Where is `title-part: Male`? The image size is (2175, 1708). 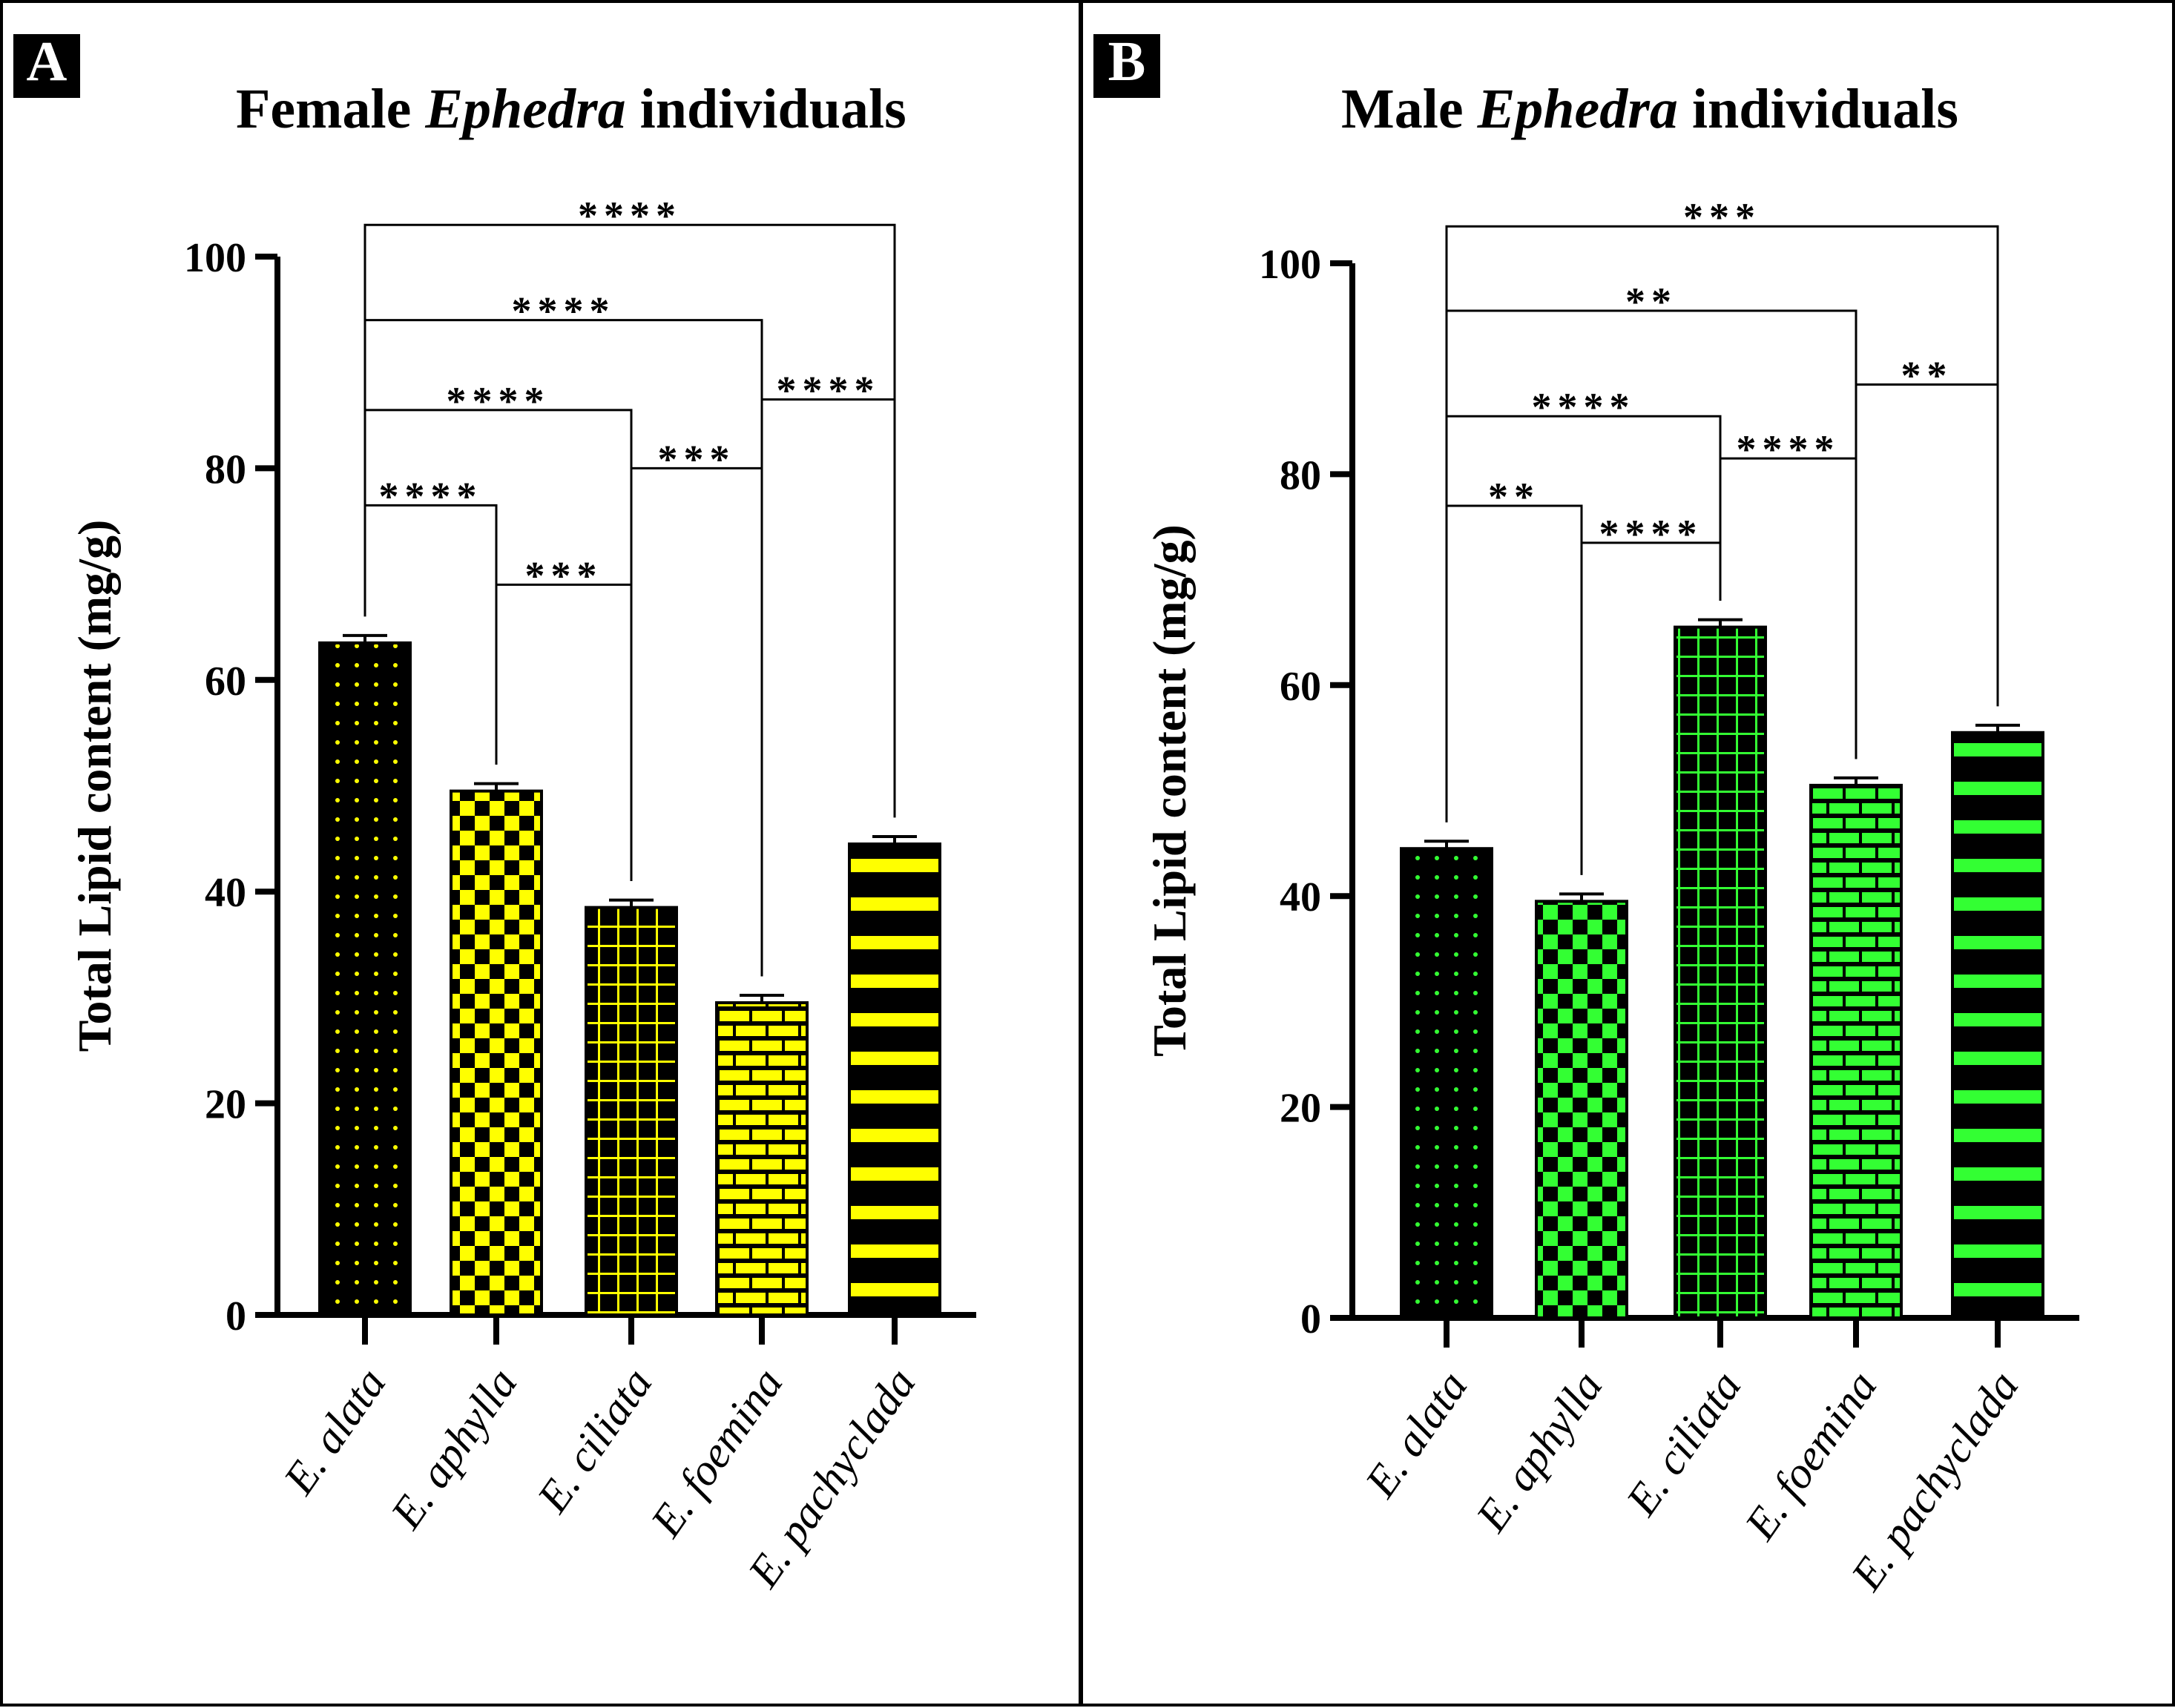
title-part: Male is located at coordinates (1409, 109).